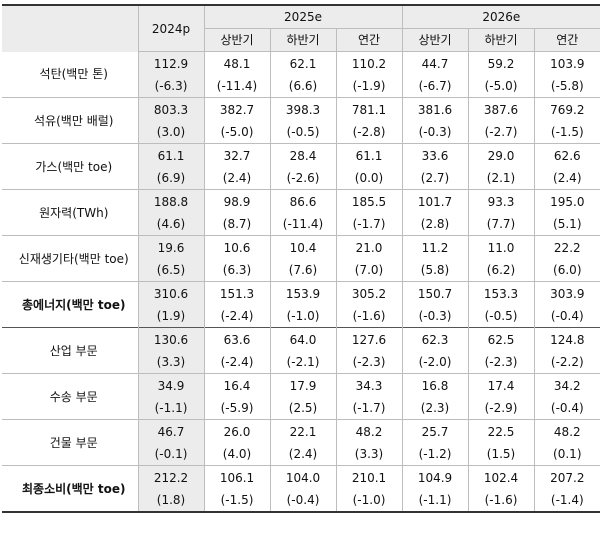 This screenshot has width=600, height=539. Describe the element at coordinates (236, 316) in the screenshot. I see `change-cell: (-2.4)` at that location.